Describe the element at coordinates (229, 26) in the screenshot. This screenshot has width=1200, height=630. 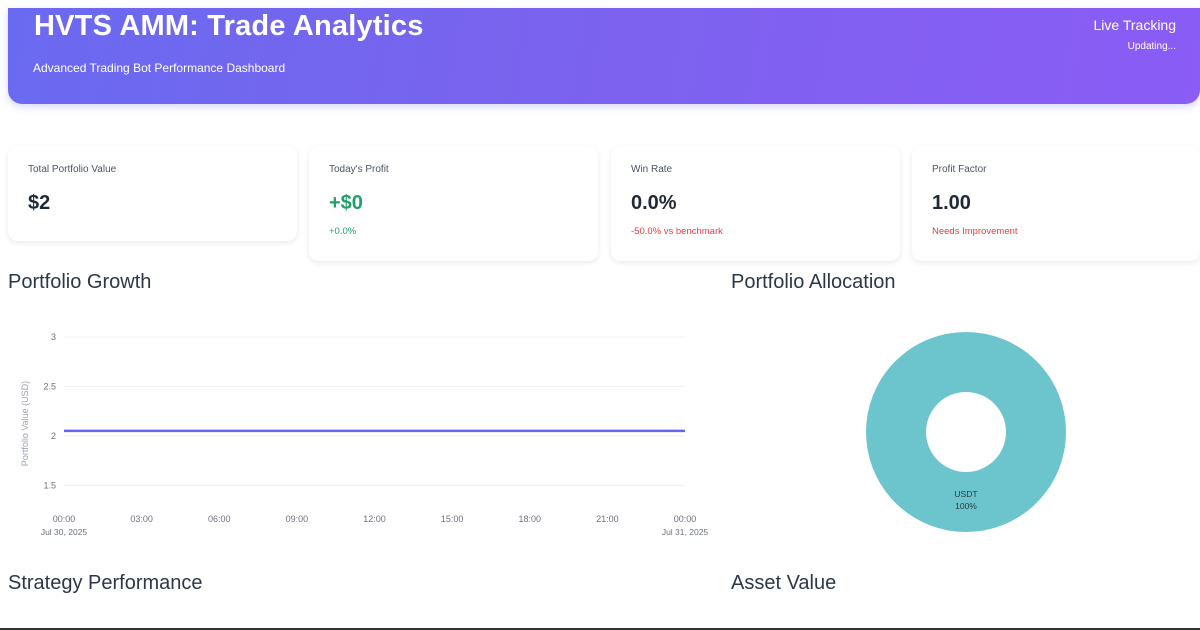
I see `dashboard-title: HVTS AMM: Trade Analytics` at that location.